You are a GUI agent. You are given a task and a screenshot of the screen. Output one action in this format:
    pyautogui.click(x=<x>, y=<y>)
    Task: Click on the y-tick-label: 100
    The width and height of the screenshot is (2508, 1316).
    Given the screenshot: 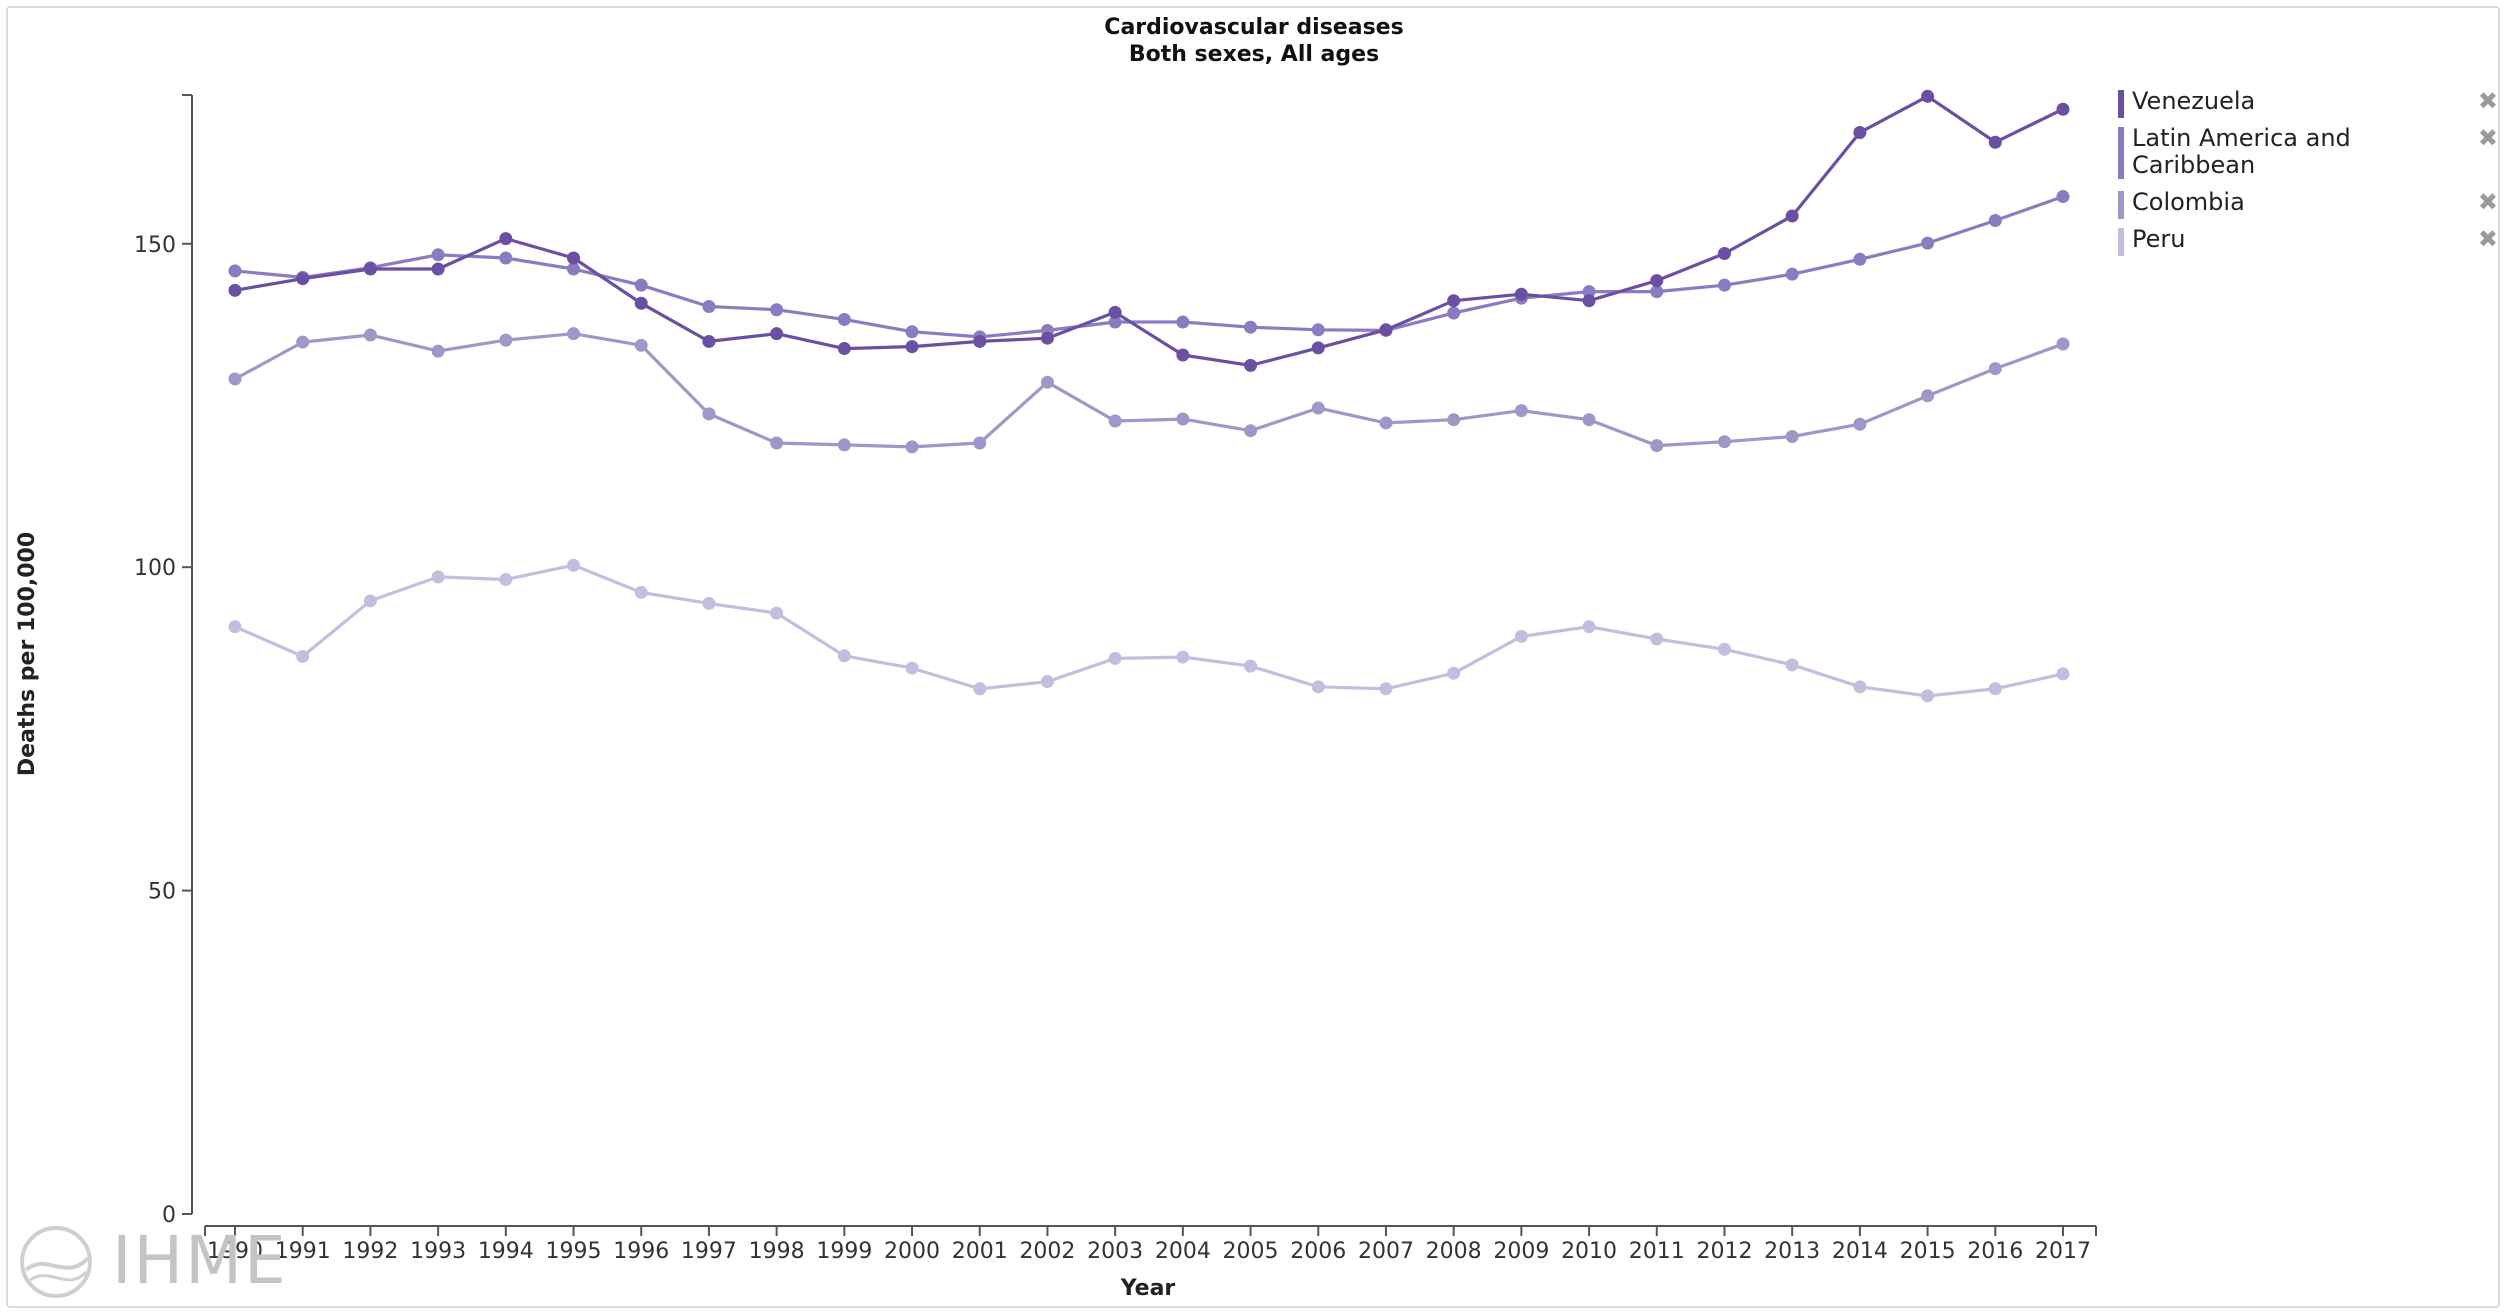 What is the action you would take?
    pyautogui.click(x=155, y=568)
    